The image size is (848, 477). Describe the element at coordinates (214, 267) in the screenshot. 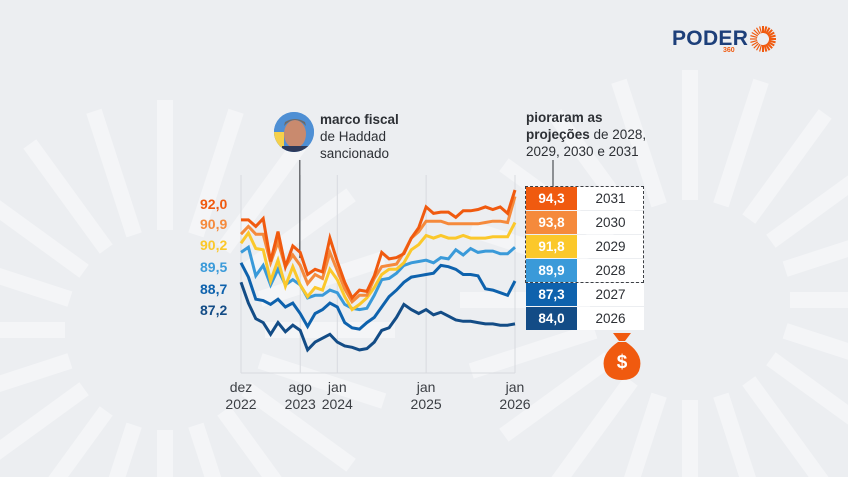

I see `start-value-label-2028: 89,5` at that location.